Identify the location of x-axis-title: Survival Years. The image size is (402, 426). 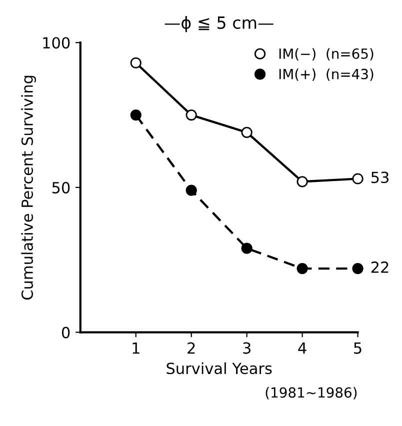
(219, 368).